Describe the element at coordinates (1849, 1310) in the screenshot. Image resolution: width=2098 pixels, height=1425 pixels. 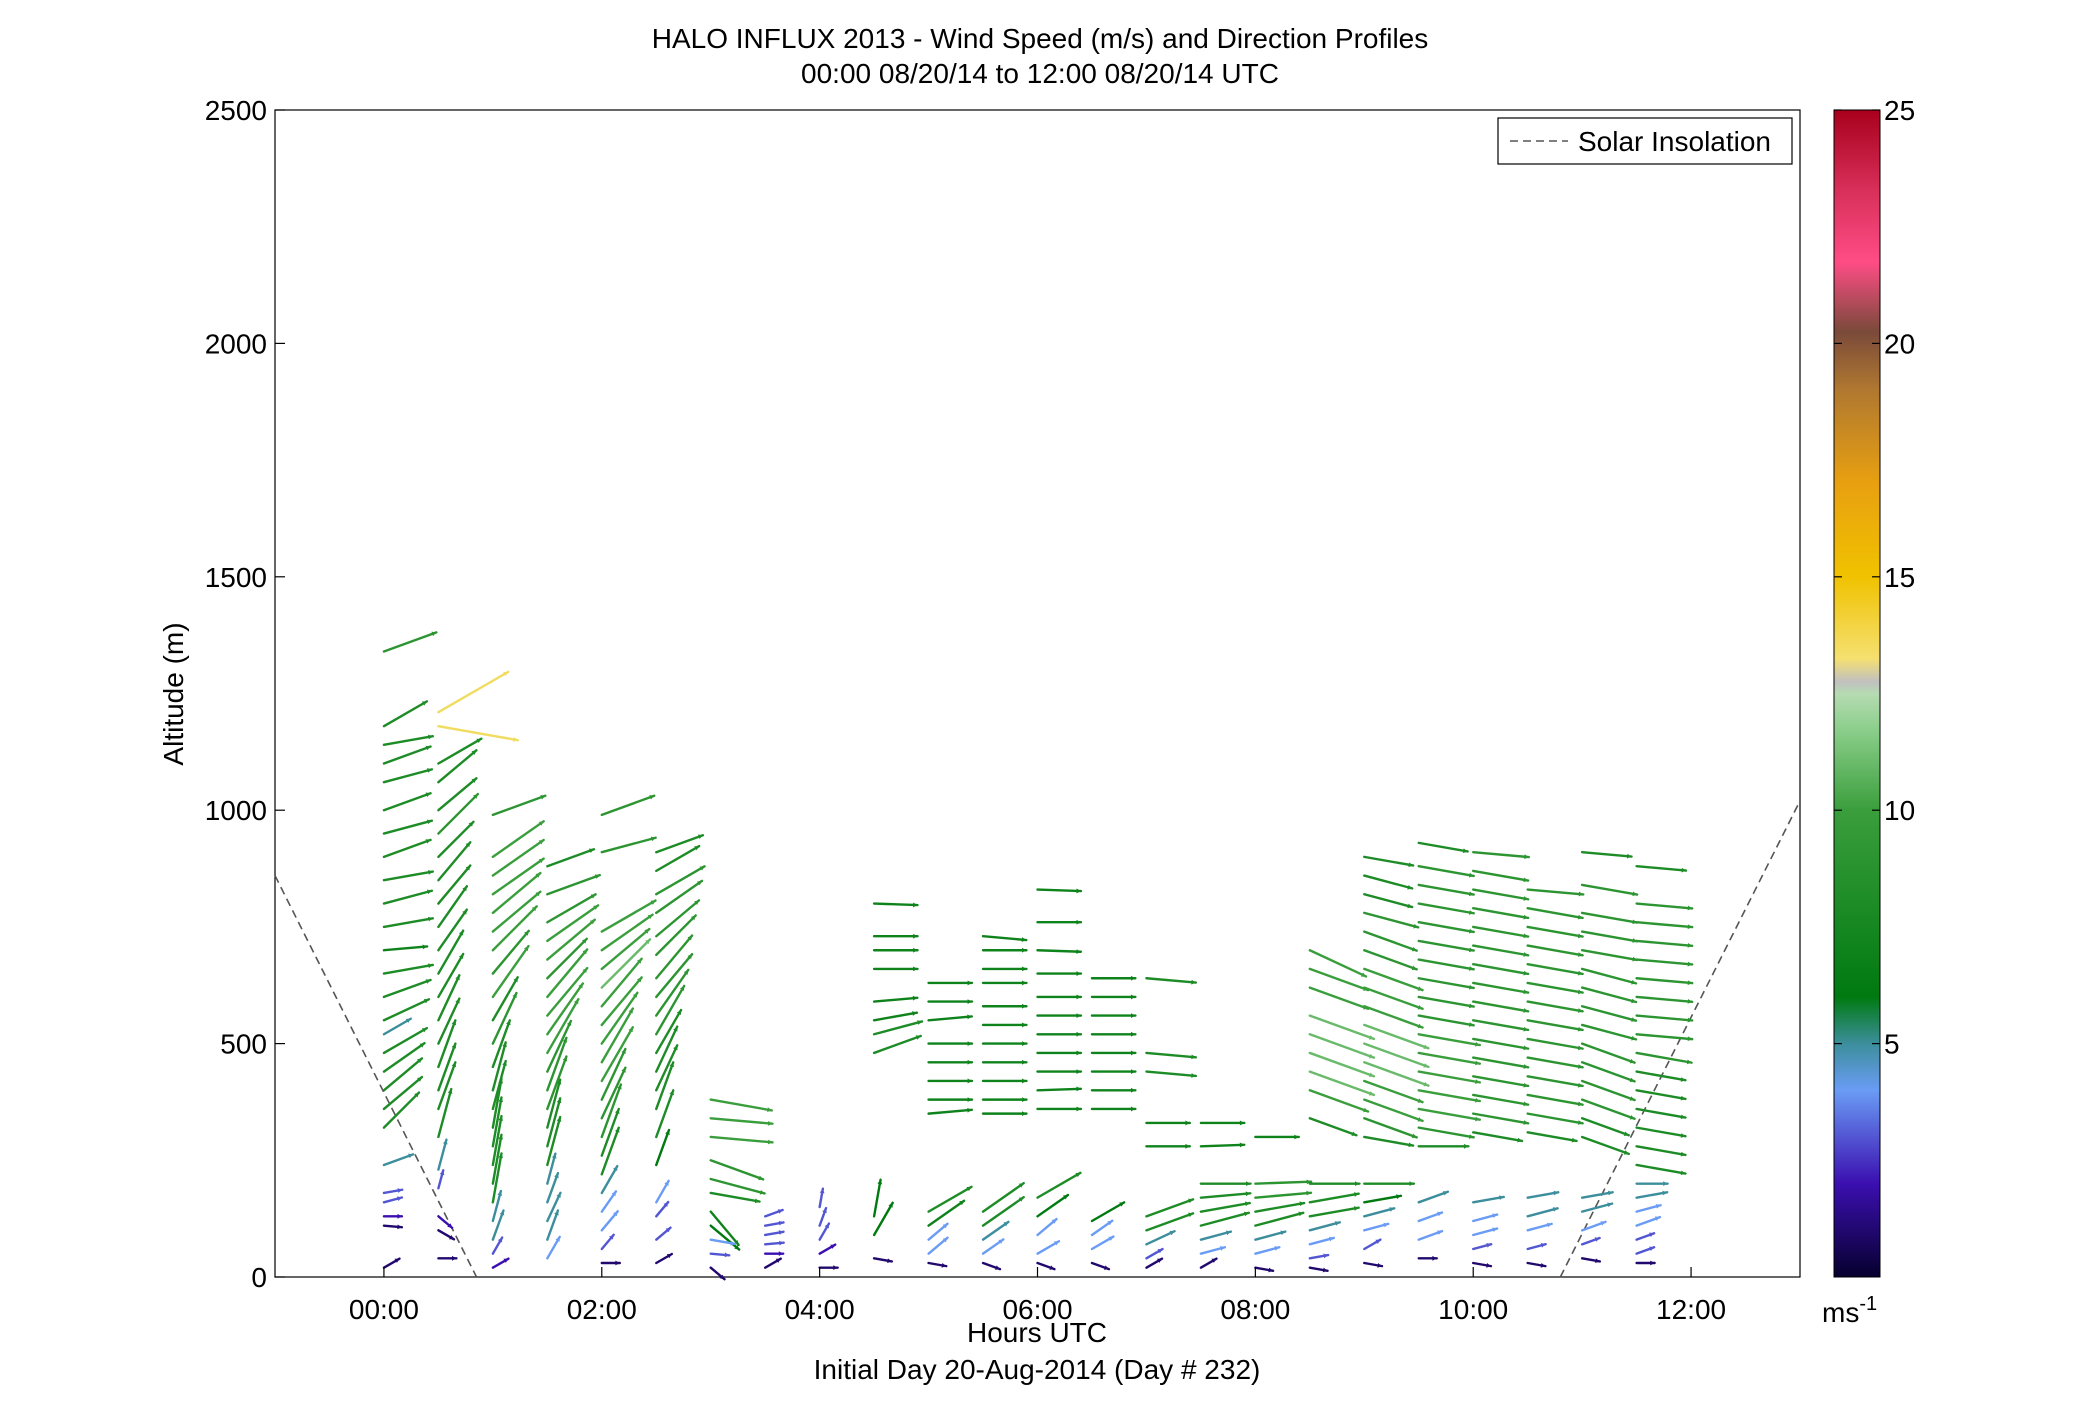
I see `colorbar-unit-label: ms-1` at that location.